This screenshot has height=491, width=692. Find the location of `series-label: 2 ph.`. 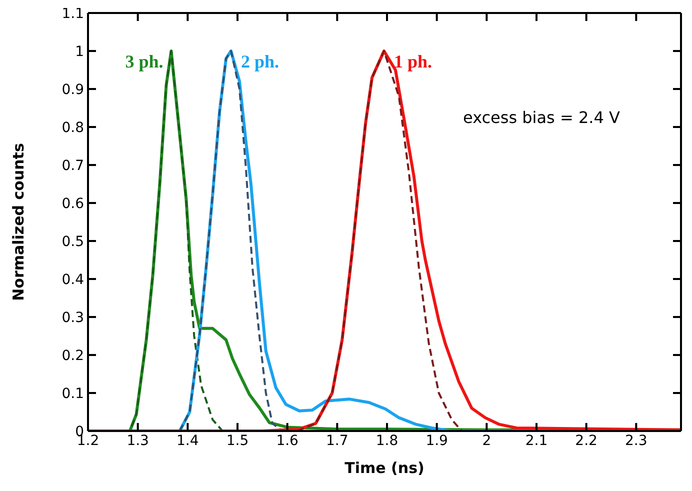

series-label: 2 ph. is located at coordinates (260, 61).